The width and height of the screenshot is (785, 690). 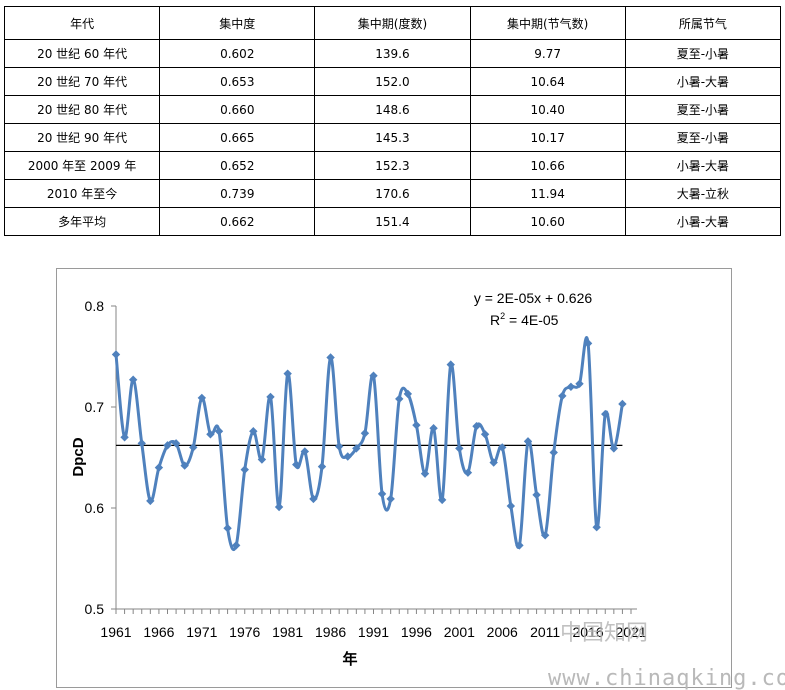 I want to click on table-row: 20 世纪 90 年代 0.665 145.3 10.17 夏至-小暑, so click(x=392, y=137).